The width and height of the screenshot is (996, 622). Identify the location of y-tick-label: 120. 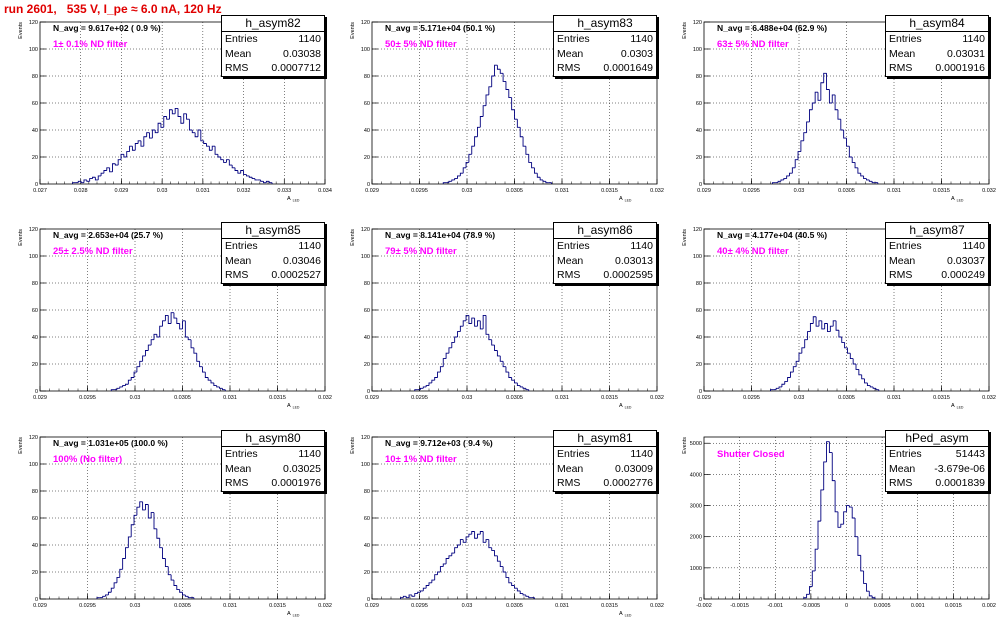
(33, 230).